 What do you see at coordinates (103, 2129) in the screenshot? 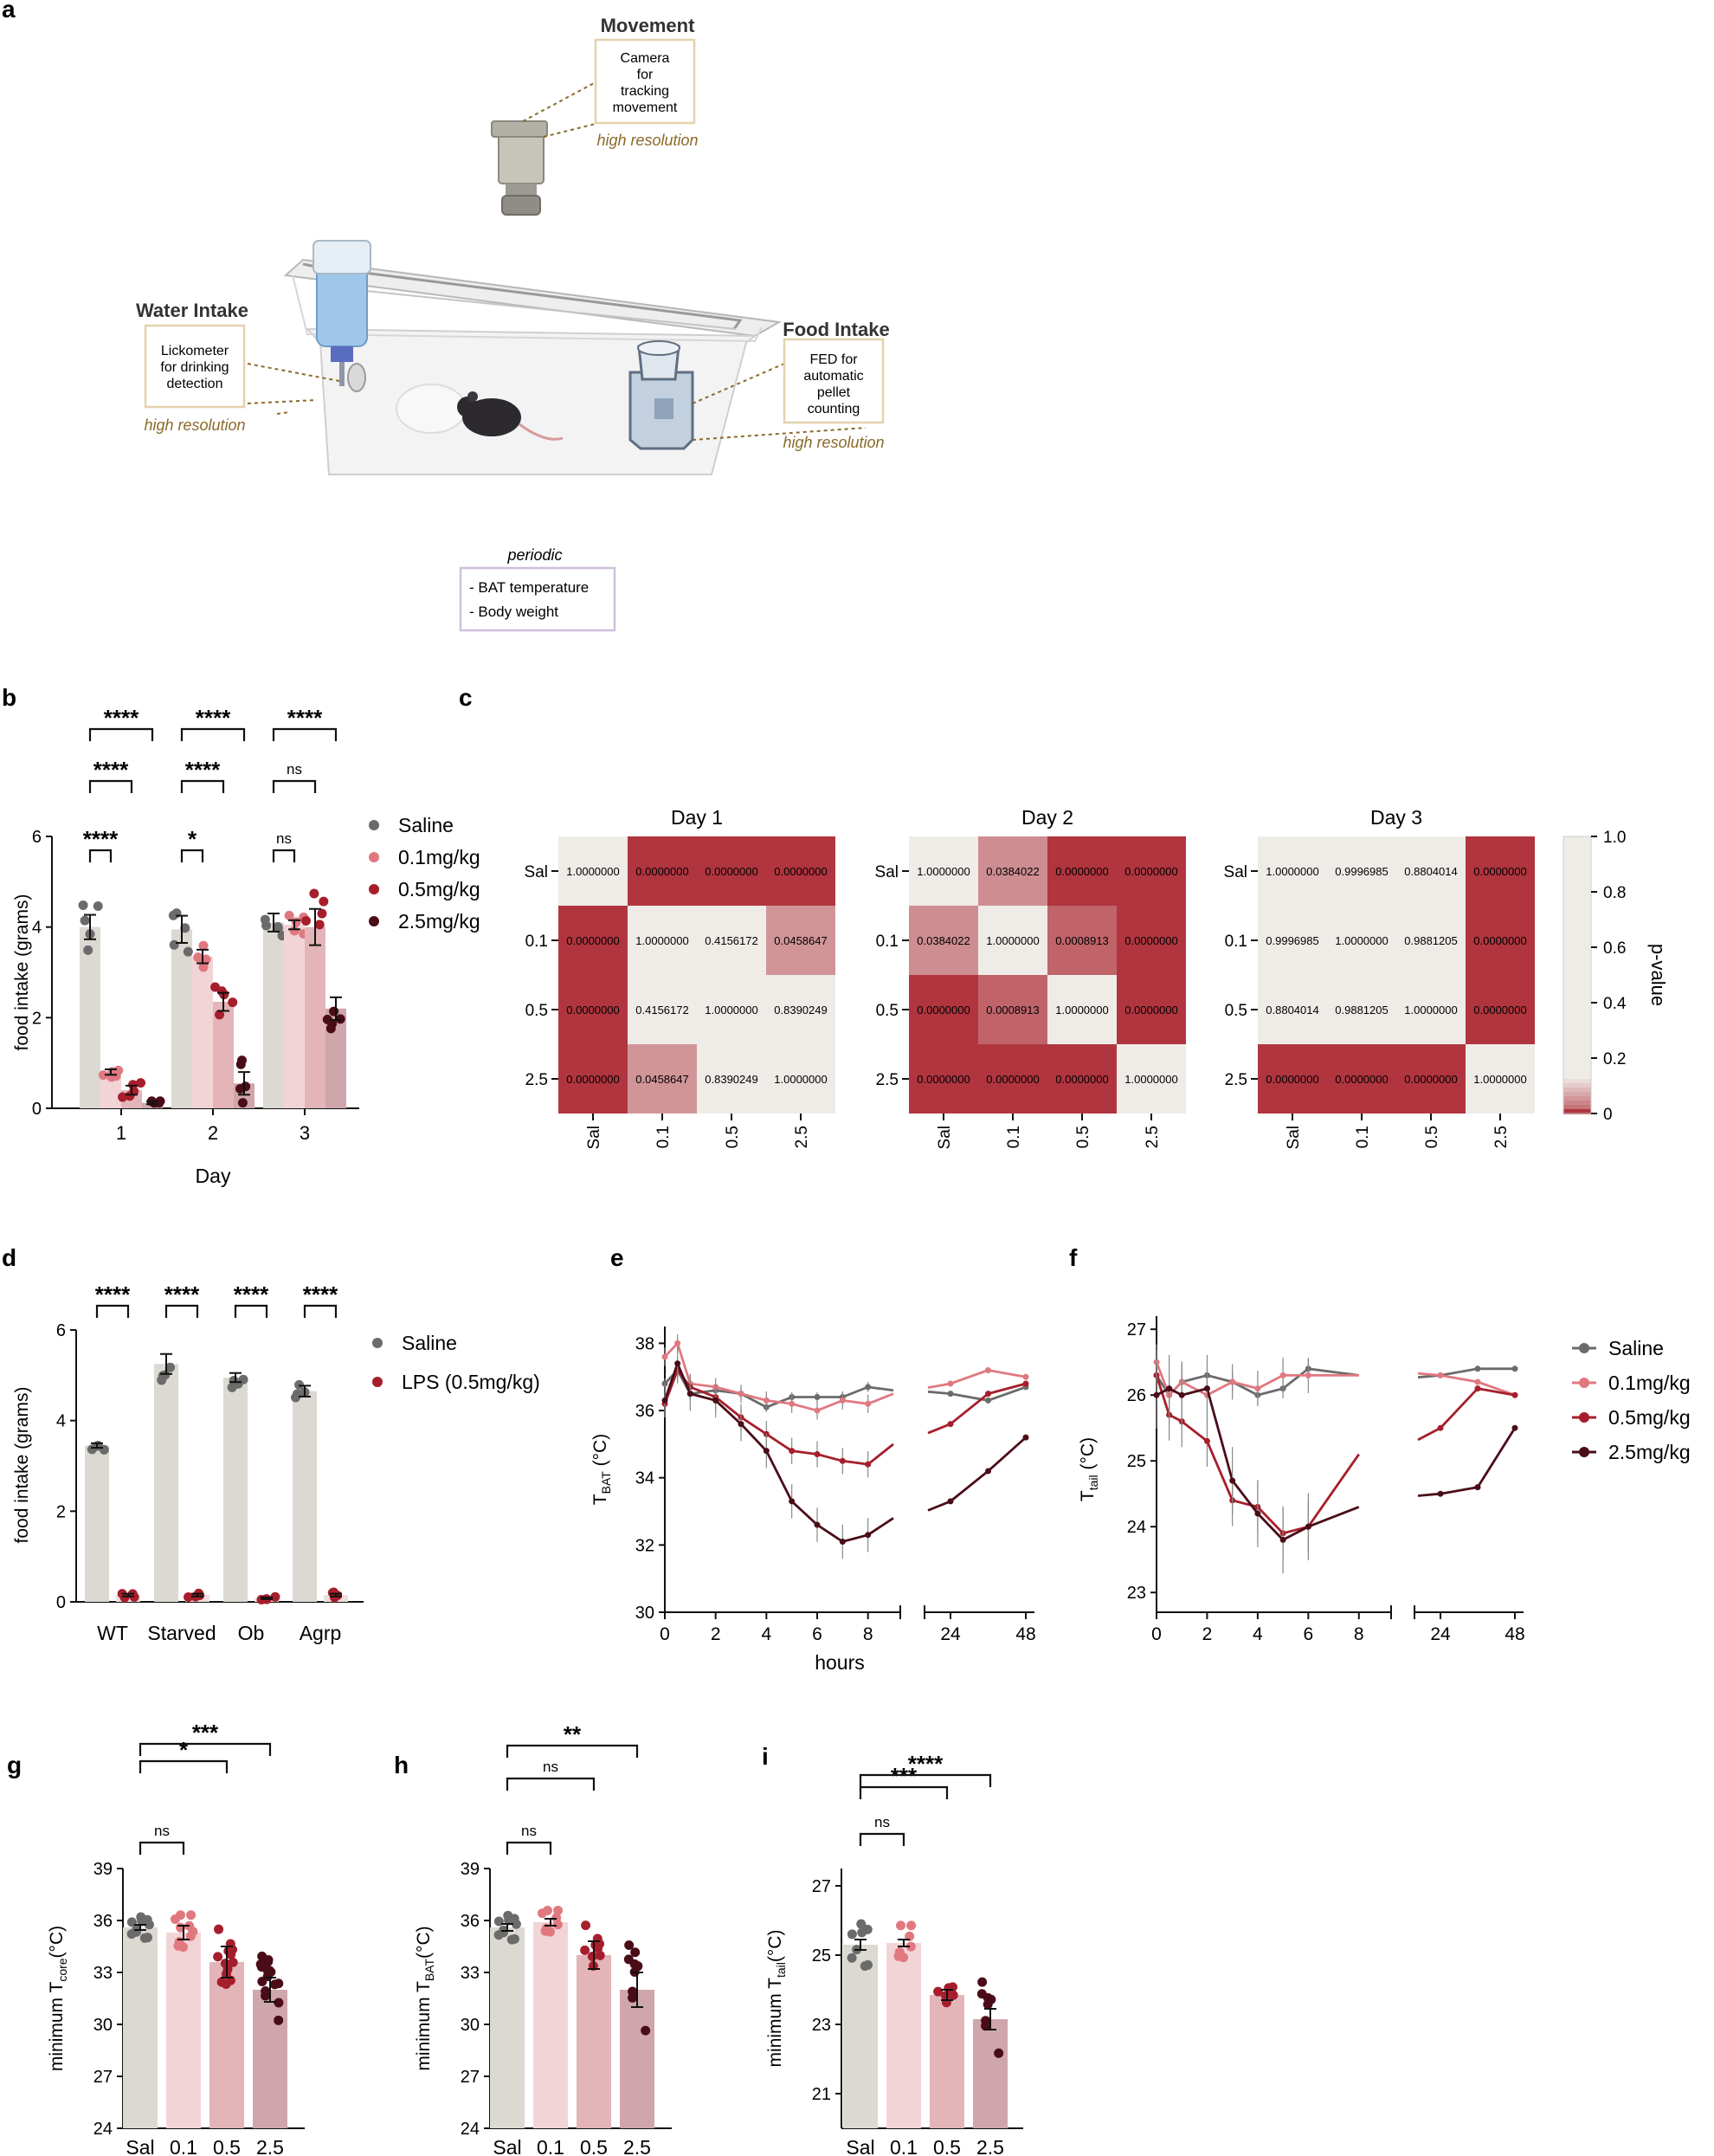
I see `y-tick-label: 24` at bounding box center [103, 2129].